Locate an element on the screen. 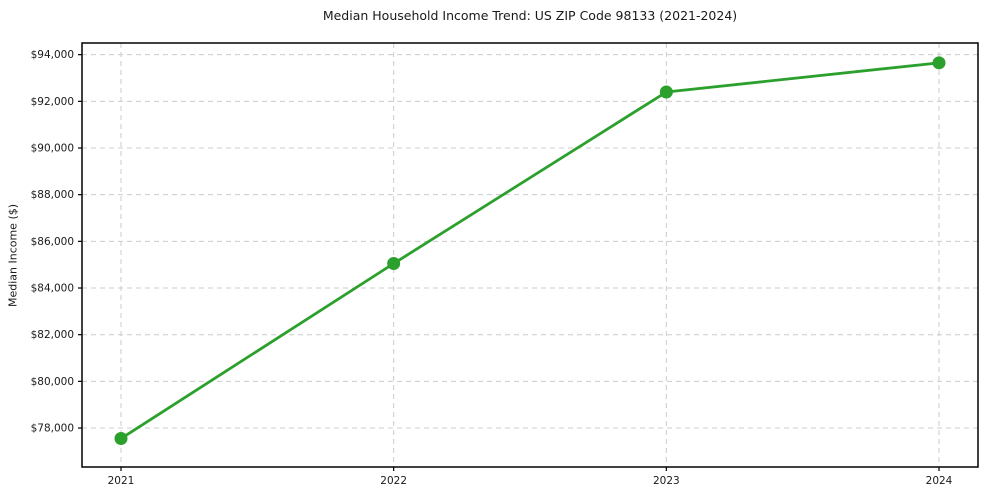  x-tick-label: 2024 is located at coordinates (939, 481).